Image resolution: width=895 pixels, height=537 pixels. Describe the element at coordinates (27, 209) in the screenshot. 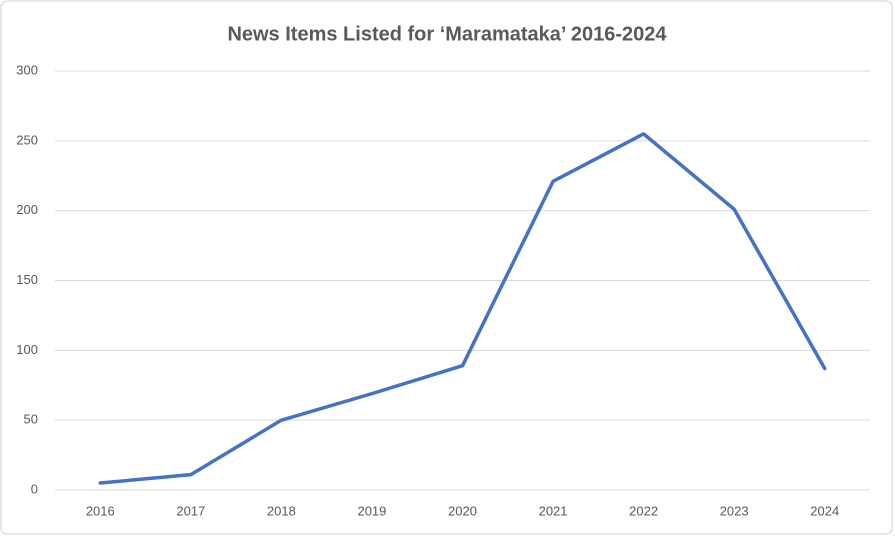

I see `y-tick-label: 200` at that location.